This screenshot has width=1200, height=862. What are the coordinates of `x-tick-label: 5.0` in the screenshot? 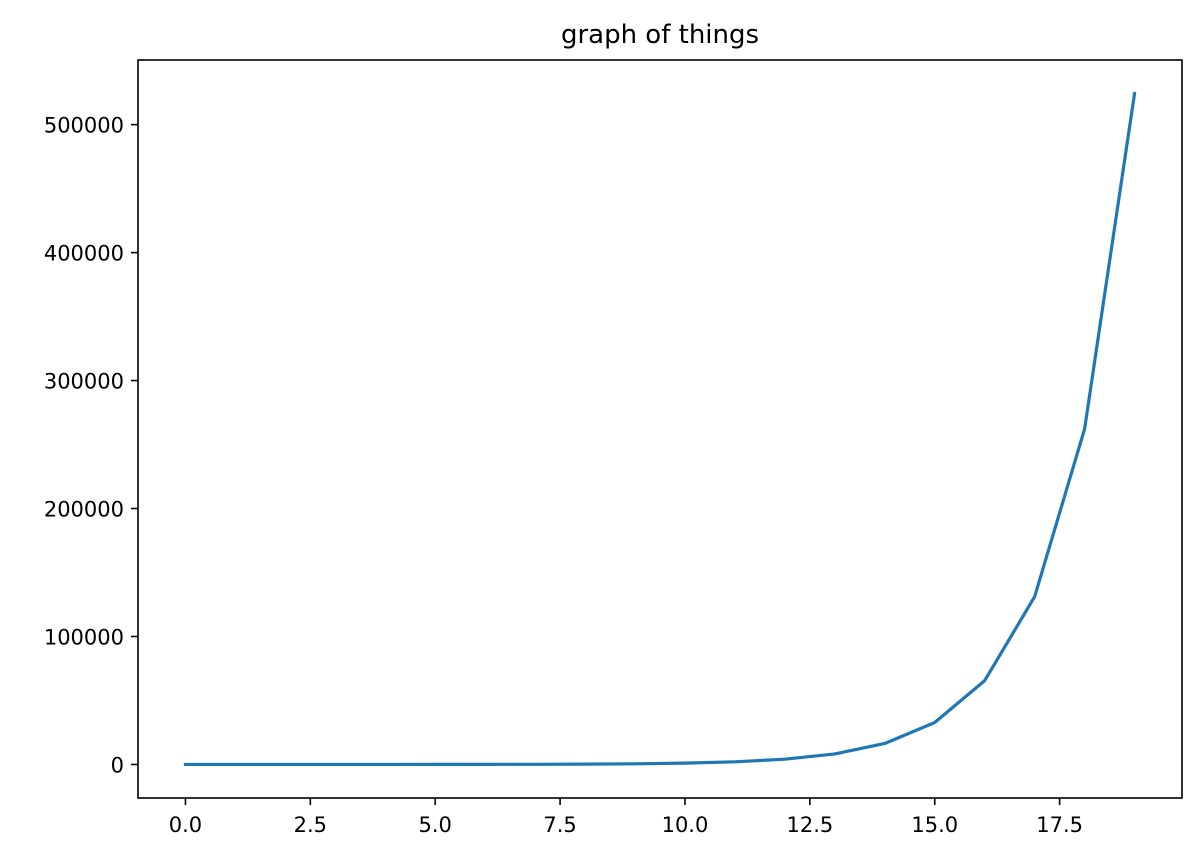 It's located at (435, 825).